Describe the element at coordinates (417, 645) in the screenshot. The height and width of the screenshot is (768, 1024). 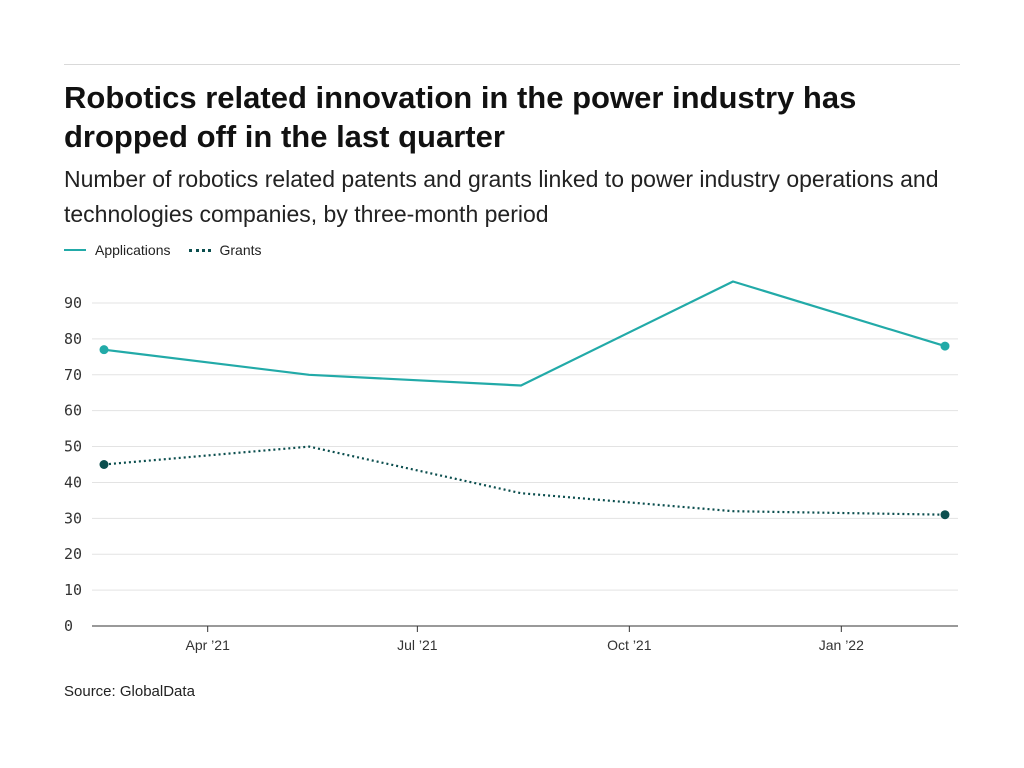
I see `x-tick-label-1: Jul ’21` at that location.